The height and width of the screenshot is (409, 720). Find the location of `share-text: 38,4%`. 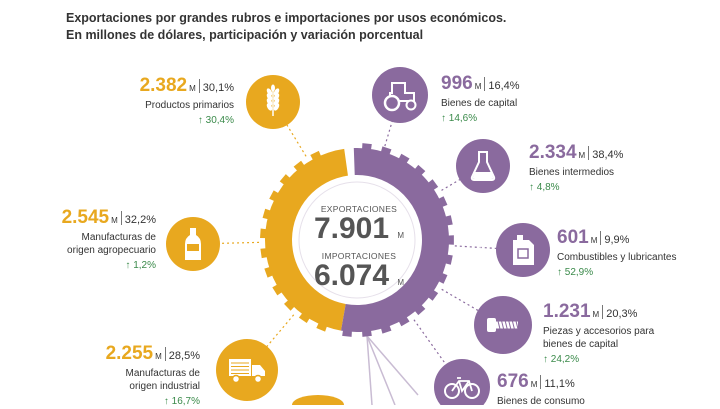

share-text: 38,4% is located at coordinates (608, 155).